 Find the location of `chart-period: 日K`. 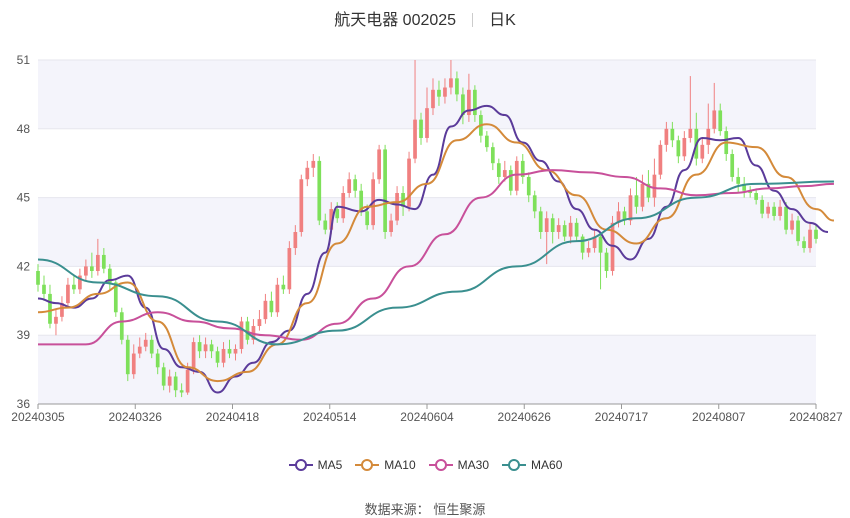

chart-period: 日K is located at coordinates (502, 20).